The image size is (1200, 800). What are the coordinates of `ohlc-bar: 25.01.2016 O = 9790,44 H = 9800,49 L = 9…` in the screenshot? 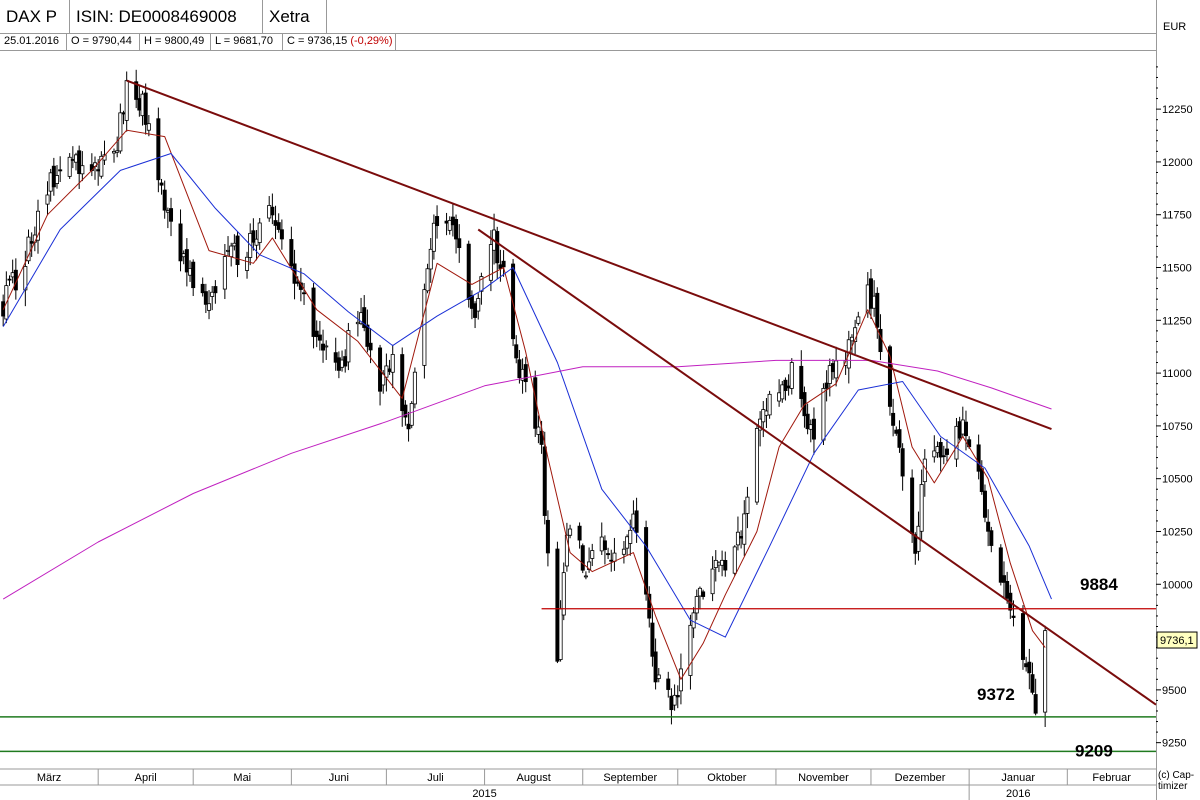 It's located at (578, 42).